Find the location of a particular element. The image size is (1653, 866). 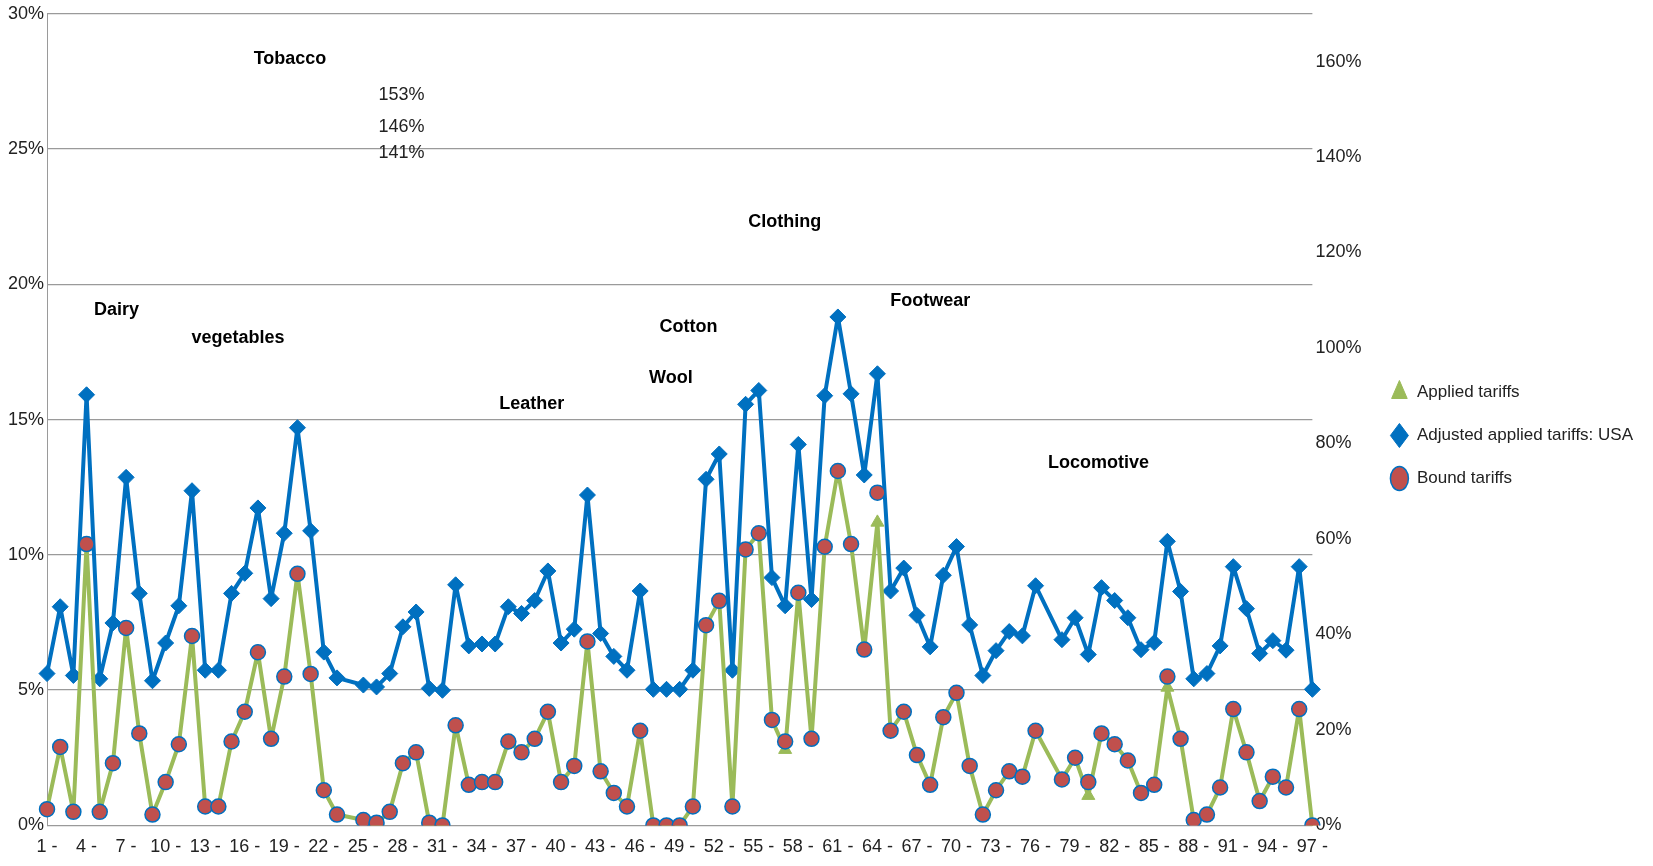

x-tick-label: 37 - is located at coordinates (522, 846).